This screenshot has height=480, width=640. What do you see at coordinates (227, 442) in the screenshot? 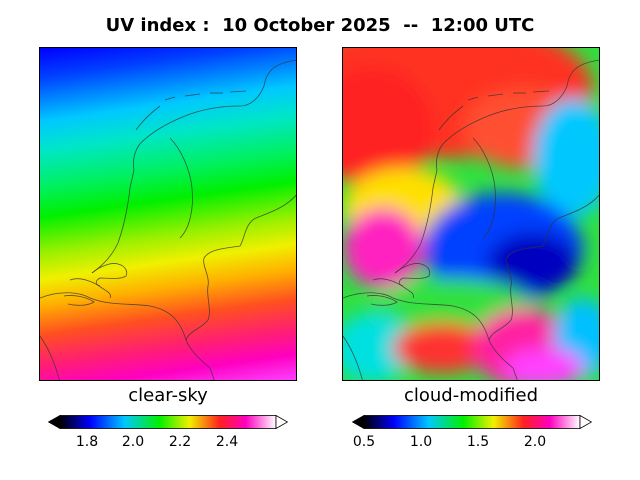
I see `colorbar-tick-label: 2.4` at bounding box center [227, 442].